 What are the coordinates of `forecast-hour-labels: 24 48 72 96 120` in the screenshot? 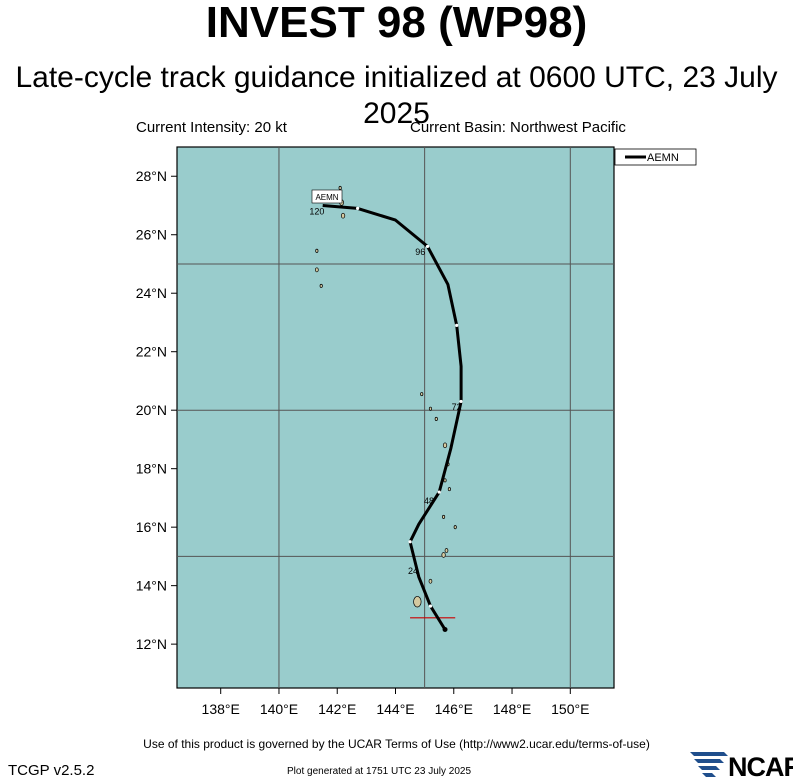 It's located at (385, 391).